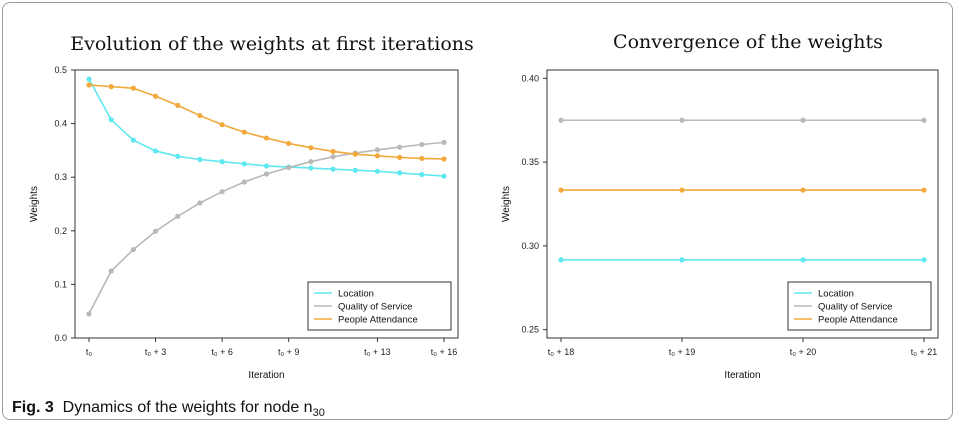 This screenshot has width=957, height=424. I want to click on x-tick-label: t₀ + 19, so click(682, 352).